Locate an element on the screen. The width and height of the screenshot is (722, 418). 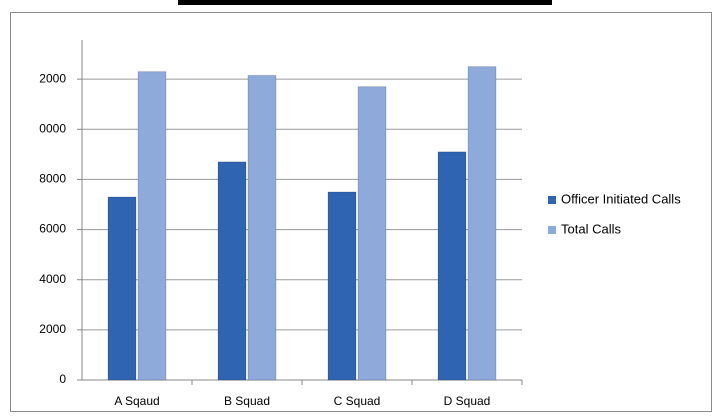
legend-label: Officer Initiated Calls is located at coordinates (621, 198).